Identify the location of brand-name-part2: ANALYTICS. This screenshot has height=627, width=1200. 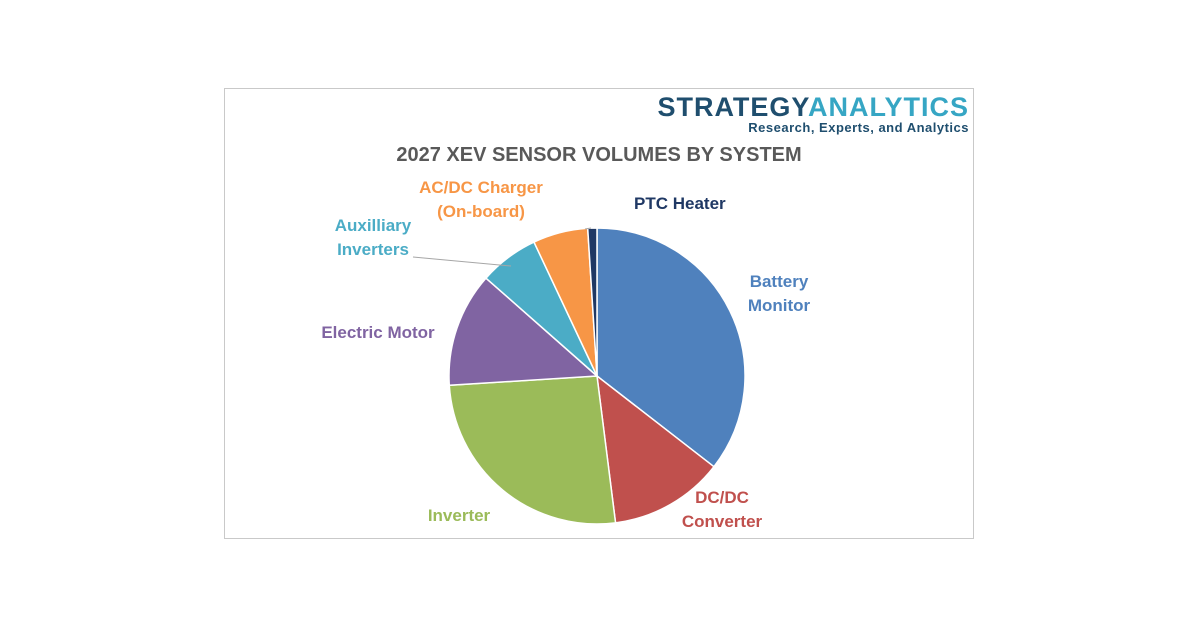
(888, 107).